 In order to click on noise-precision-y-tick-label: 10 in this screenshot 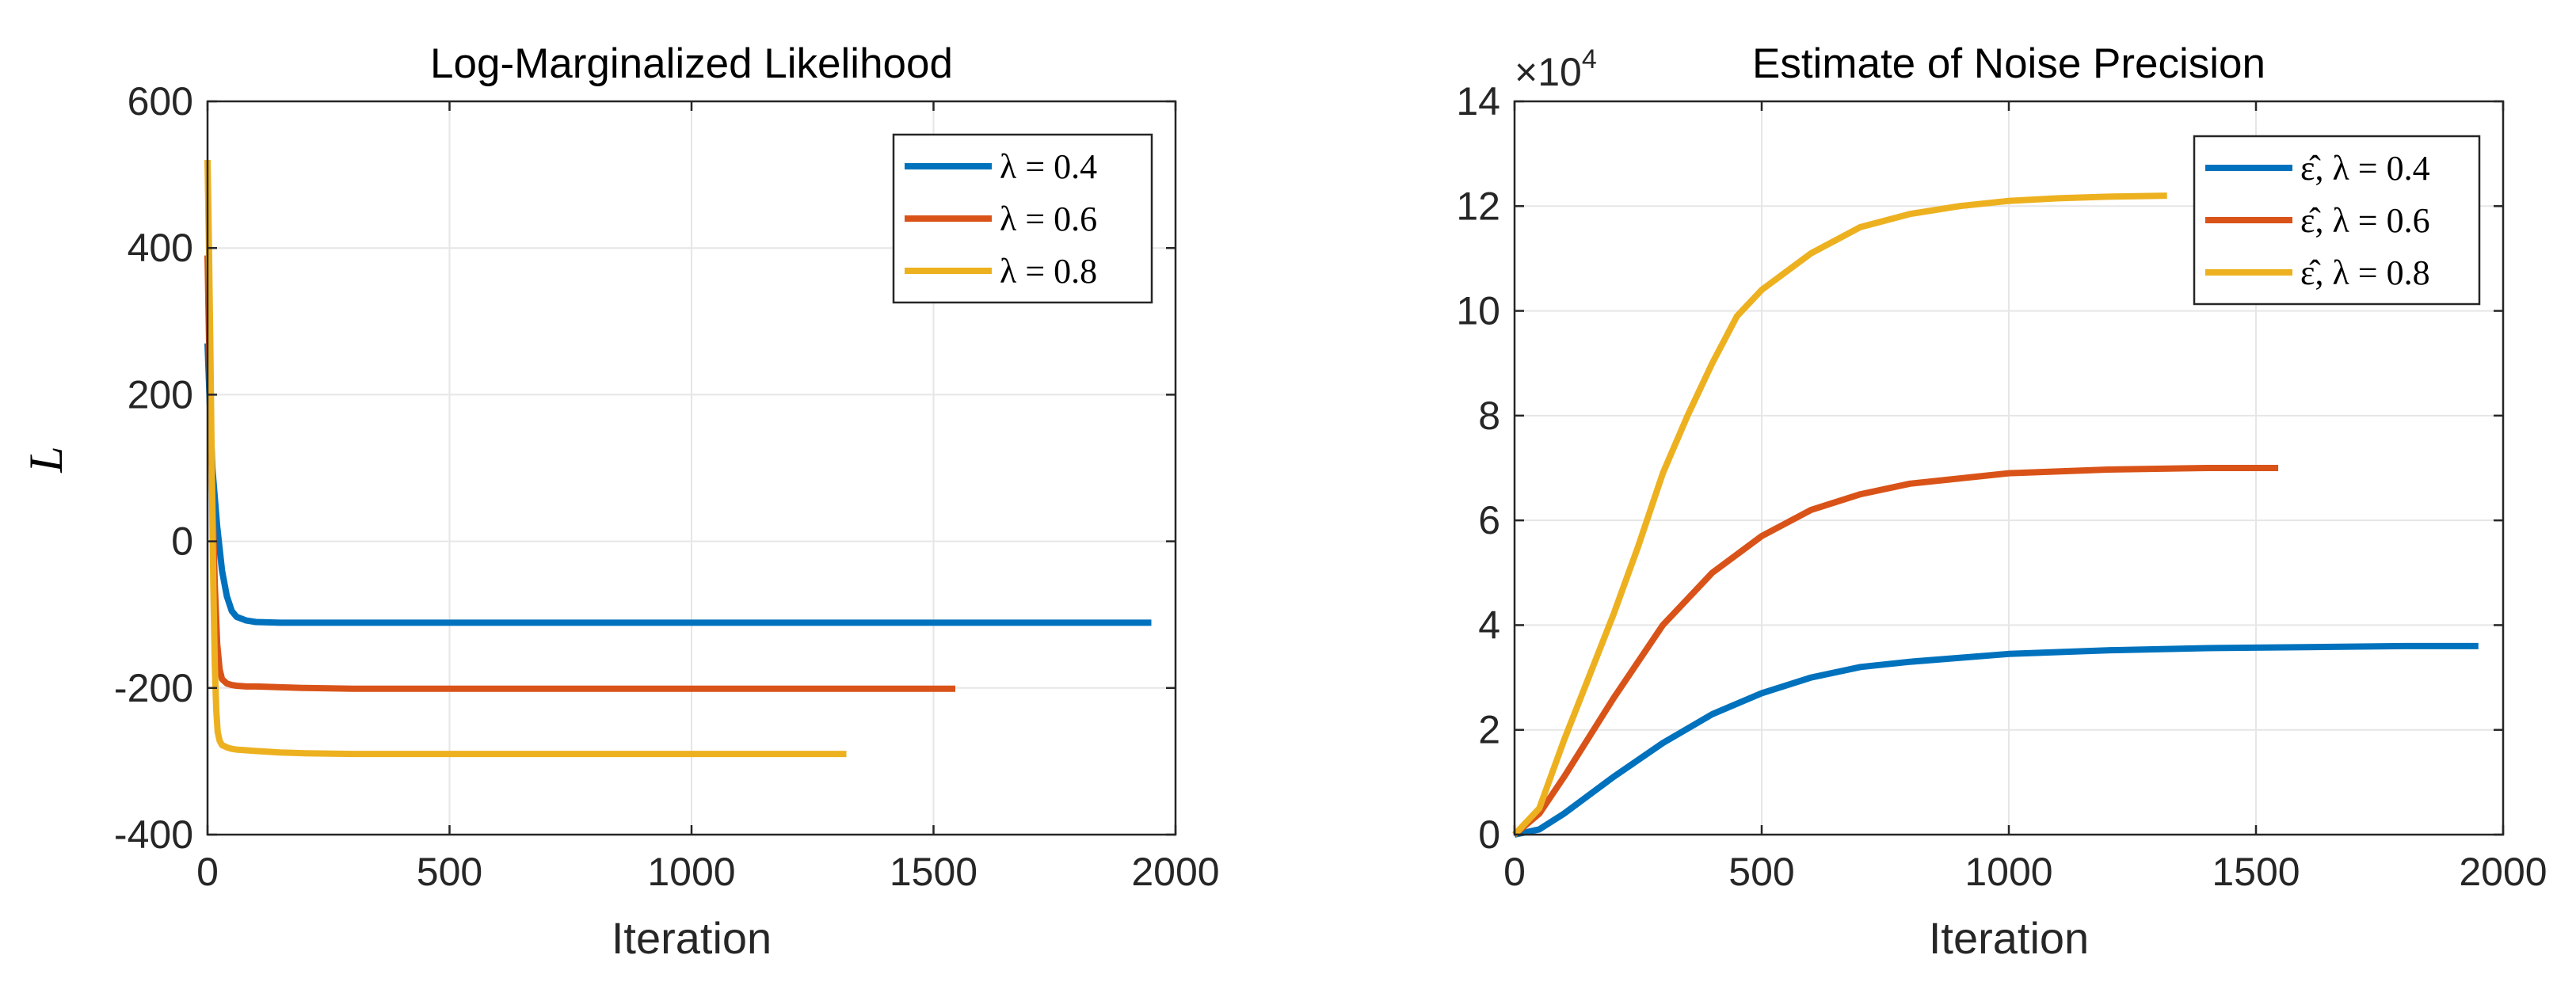, I will do `click(1478, 311)`.